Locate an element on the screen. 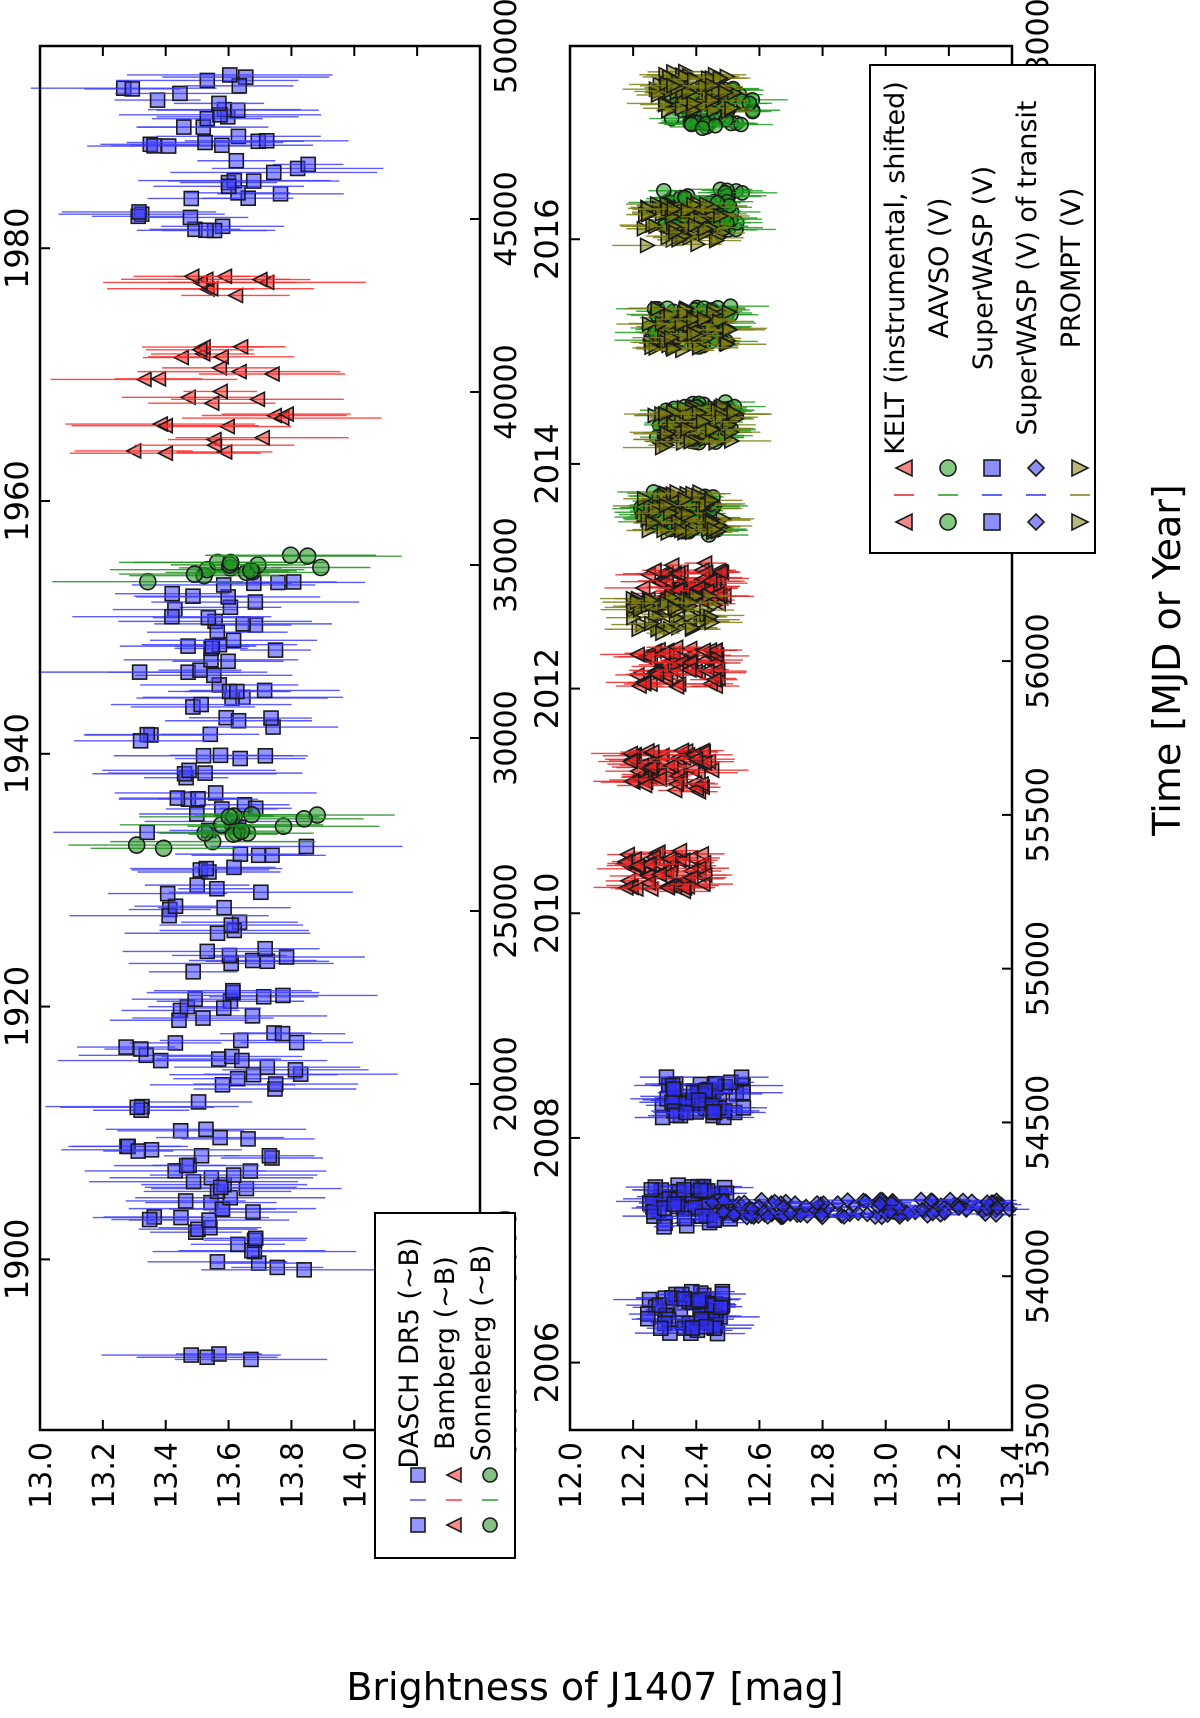 This screenshot has width=1200, height=1718. legend-kelt-label: KELT (instrumental, shifted) is located at coordinates (895, 268).